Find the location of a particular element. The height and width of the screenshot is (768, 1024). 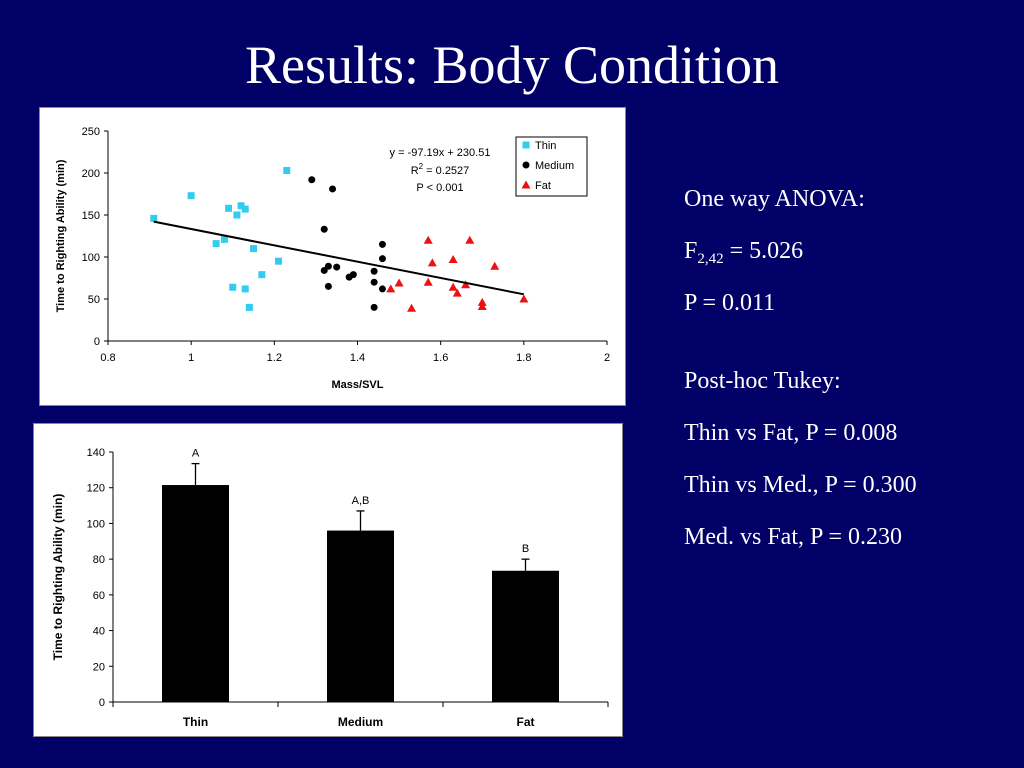

regression-equation: y = -97.19x + 230.51 is located at coordinates (440, 153).